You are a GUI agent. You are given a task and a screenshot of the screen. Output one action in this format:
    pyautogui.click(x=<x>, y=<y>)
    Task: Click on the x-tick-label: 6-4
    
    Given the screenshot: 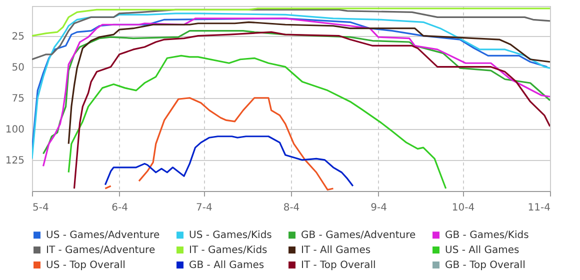 What is the action you would take?
    pyautogui.click(x=120, y=208)
    